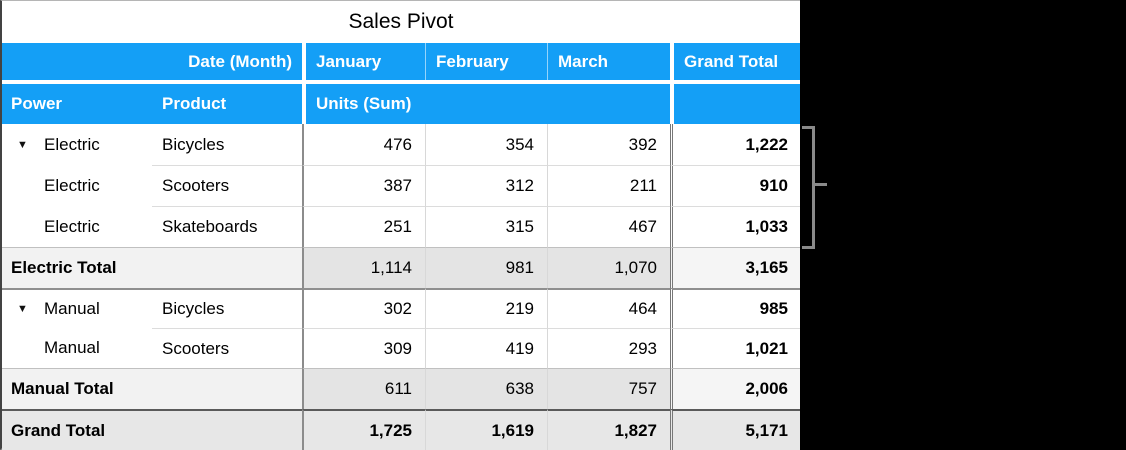 The width and height of the screenshot is (1126, 450). Describe the element at coordinates (363, 388) in the screenshot. I see `january-subtotal-cell: 611` at that location.